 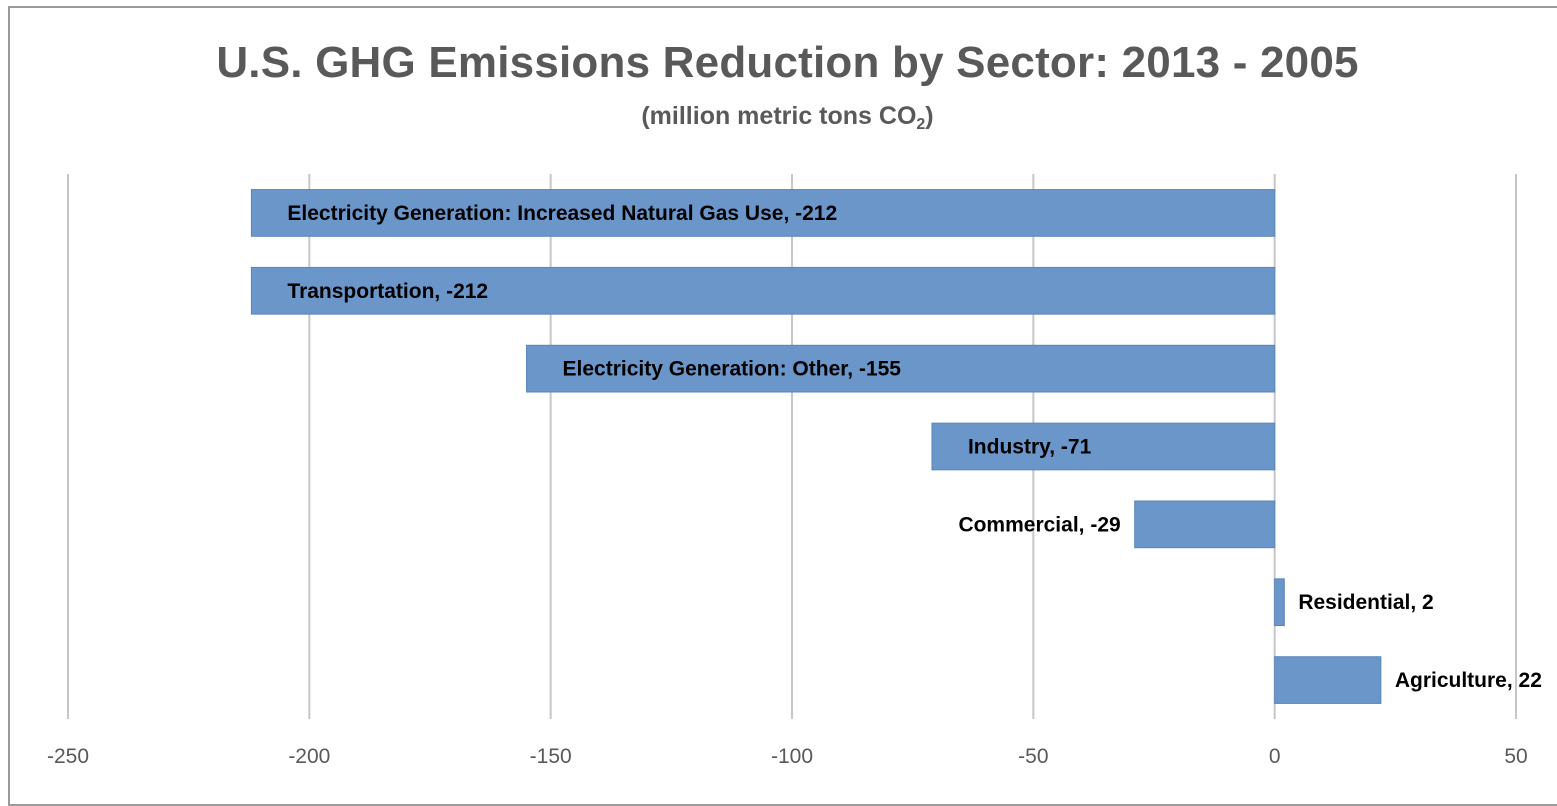 I want to click on x-tick-label: -50, so click(x=1033, y=756).